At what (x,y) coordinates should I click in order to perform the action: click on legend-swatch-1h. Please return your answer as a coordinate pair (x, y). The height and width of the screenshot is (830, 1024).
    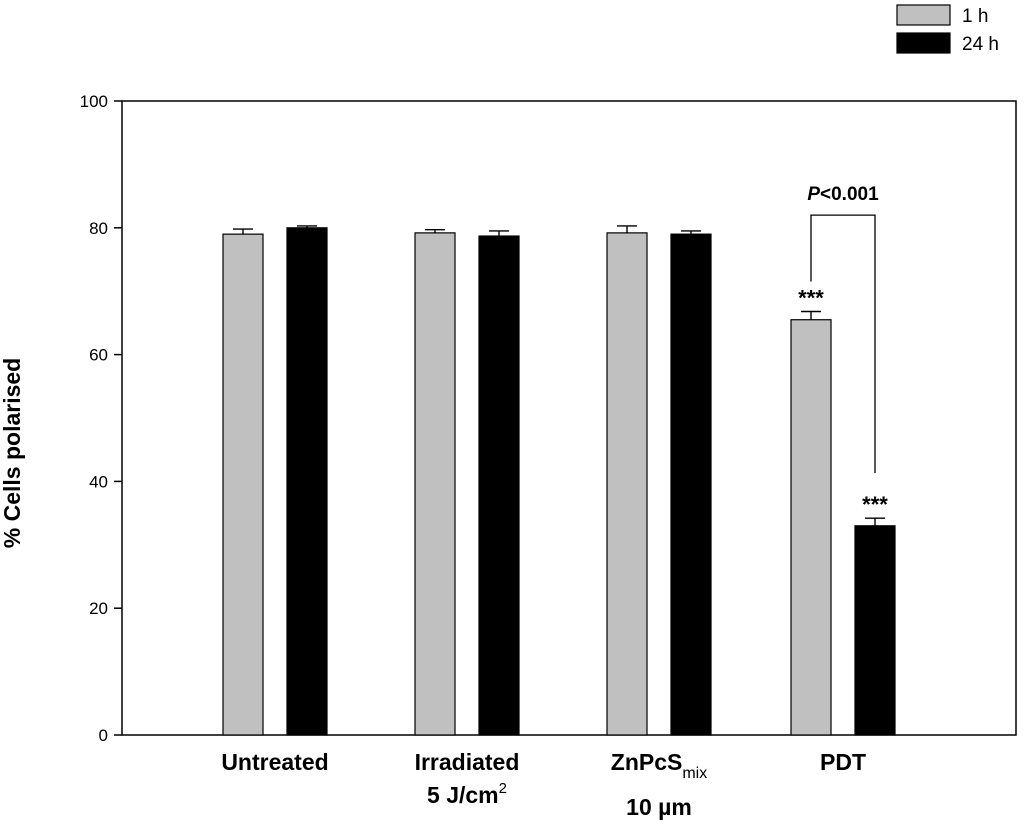
    Looking at the image, I should click on (923, 15).